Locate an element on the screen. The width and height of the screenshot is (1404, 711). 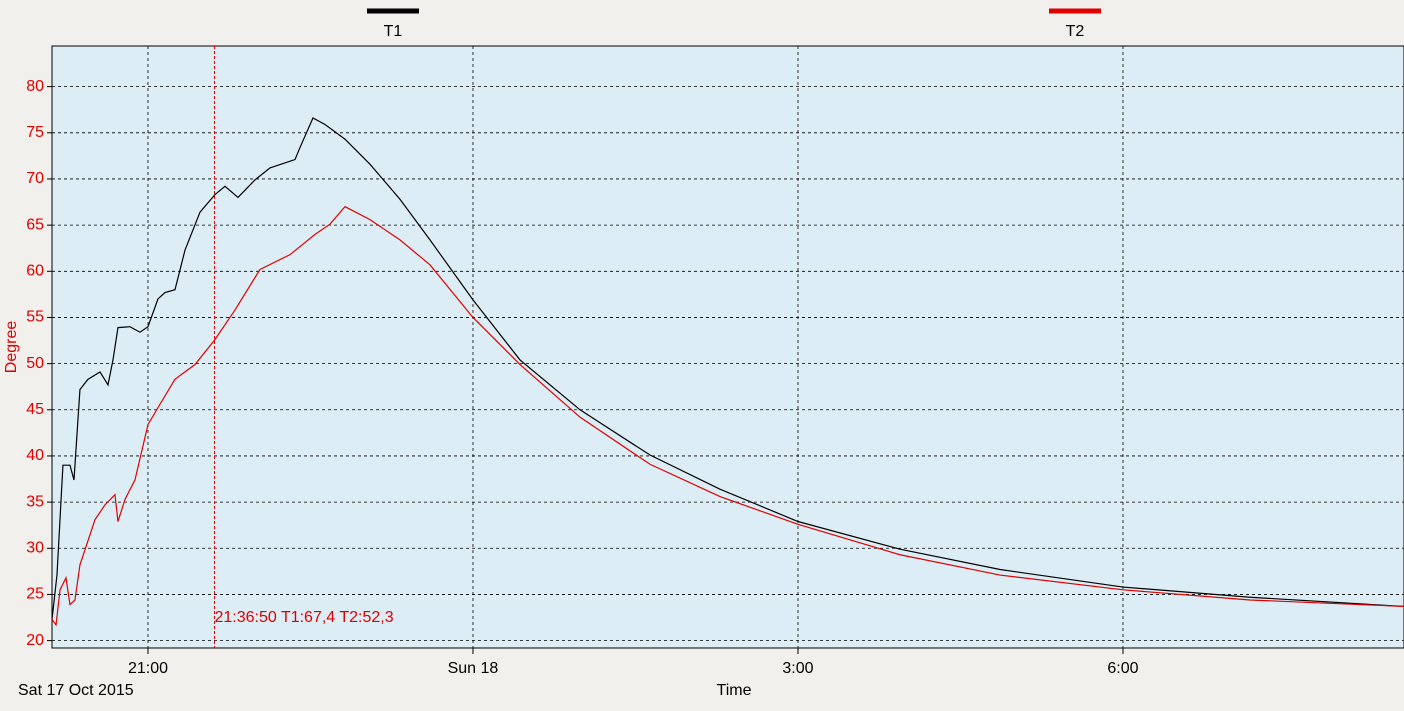
y-tick-label: 55 is located at coordinates (35, 317).